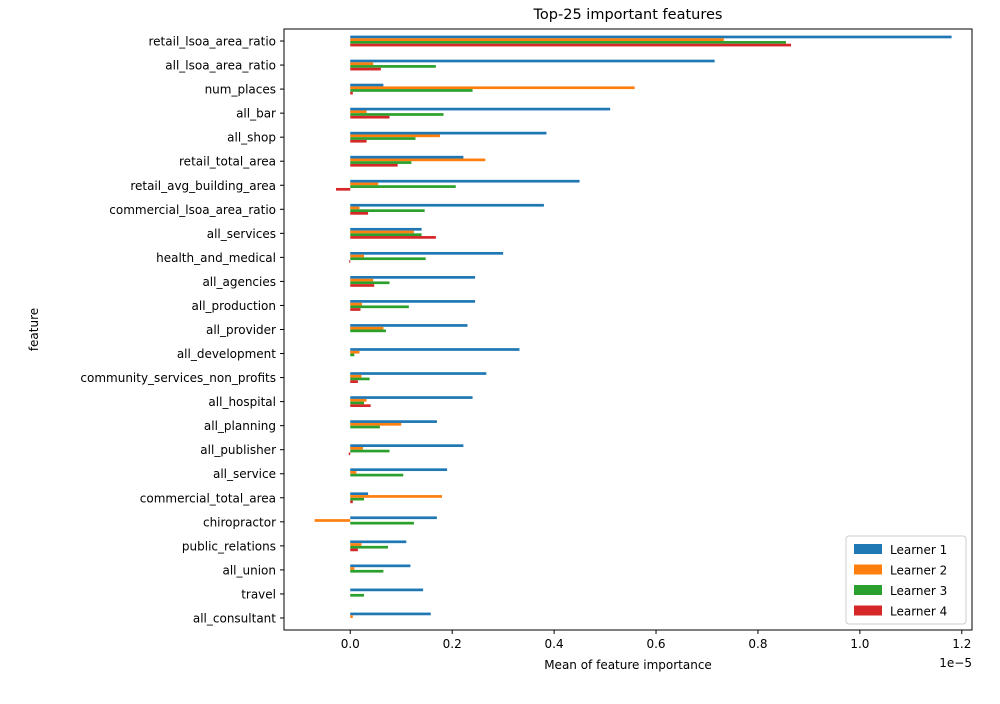 The height and width of the screenshot is (704, 1000). Describe the element at coordinates (628, 665) in the screenshot. I see `x-axis-label: Mean of feature importance` at that location.